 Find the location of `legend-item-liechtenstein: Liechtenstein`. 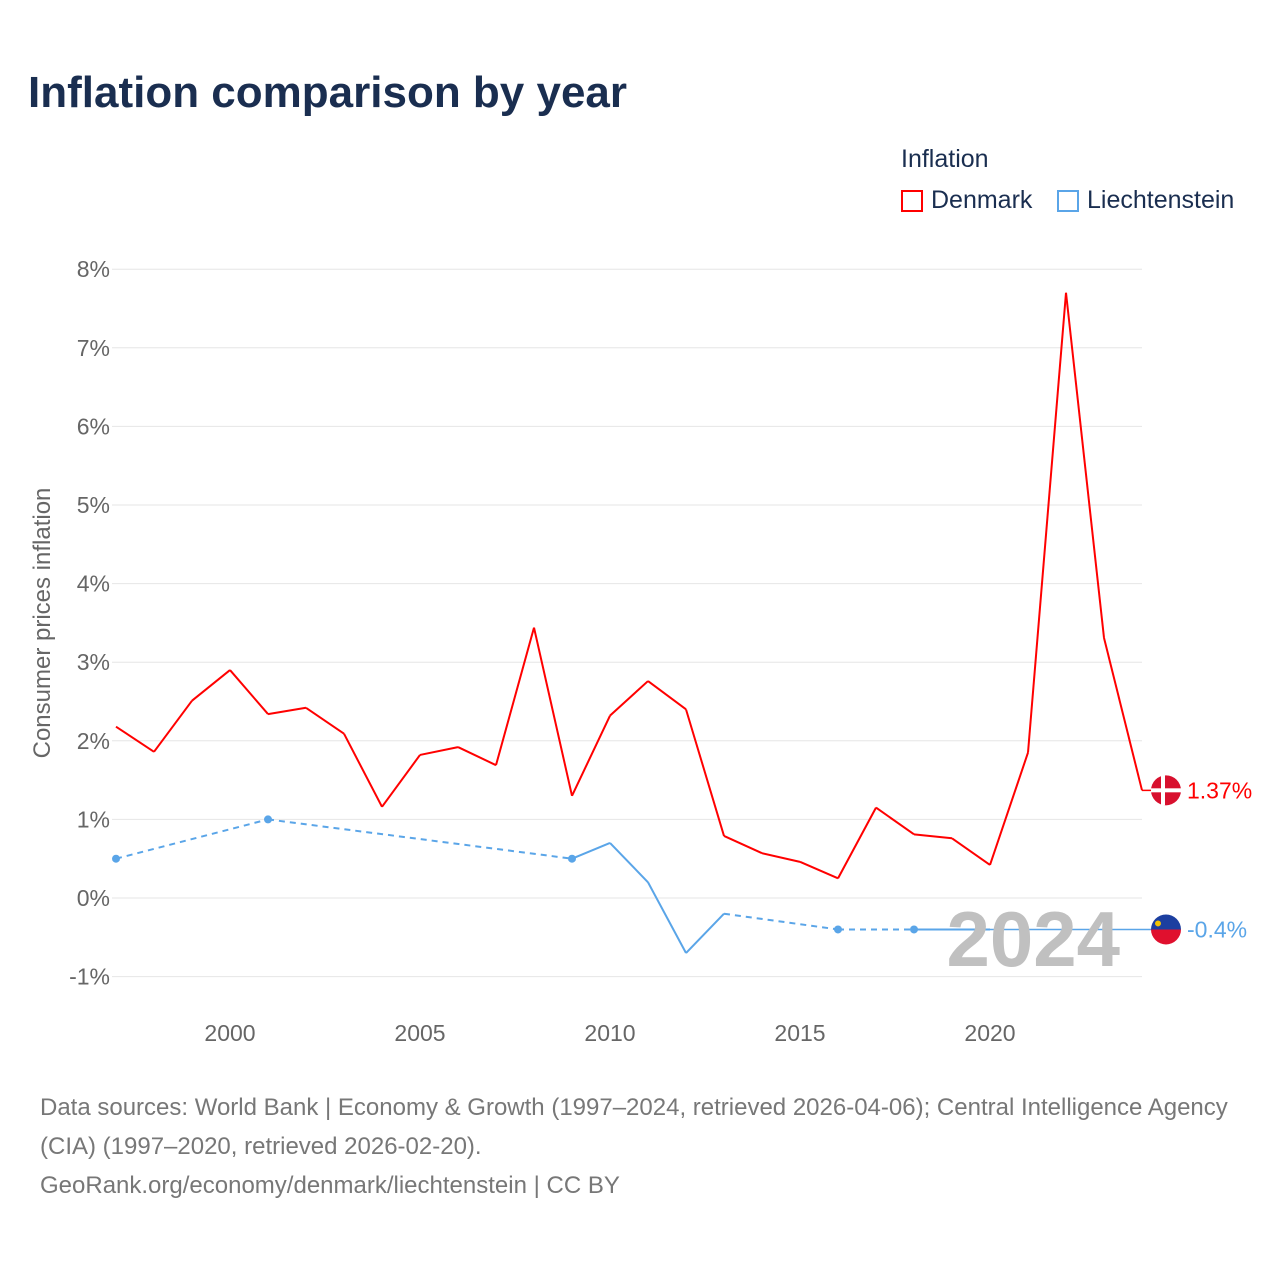

legend-item-liechtenstein: Liechtenstein is located at coordinates (1145, 200).